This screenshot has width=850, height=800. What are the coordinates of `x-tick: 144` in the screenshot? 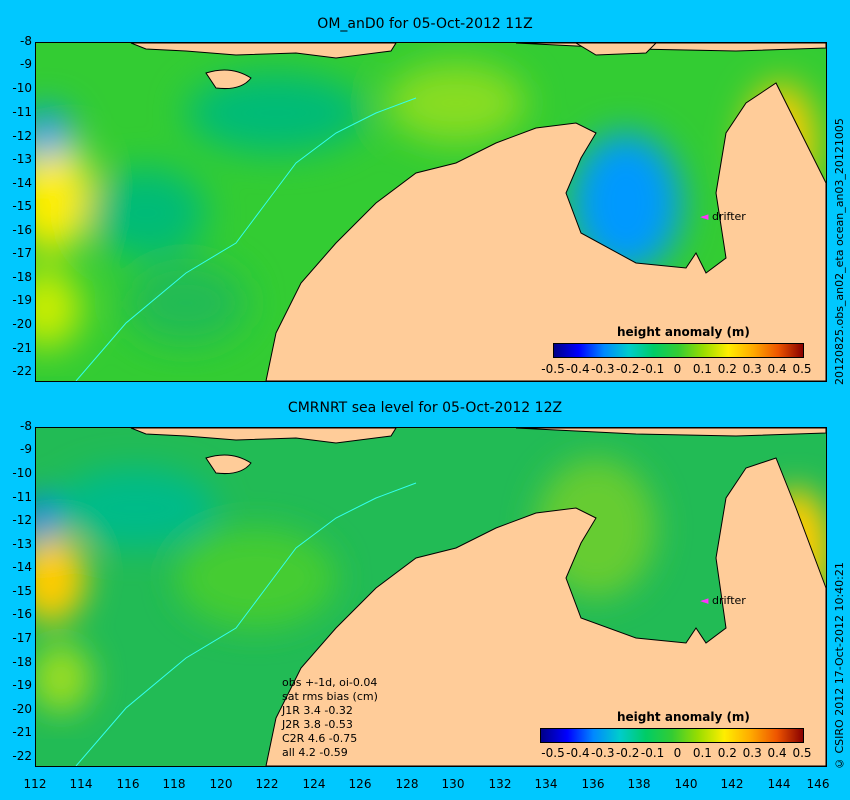 It's located at (779, 784).